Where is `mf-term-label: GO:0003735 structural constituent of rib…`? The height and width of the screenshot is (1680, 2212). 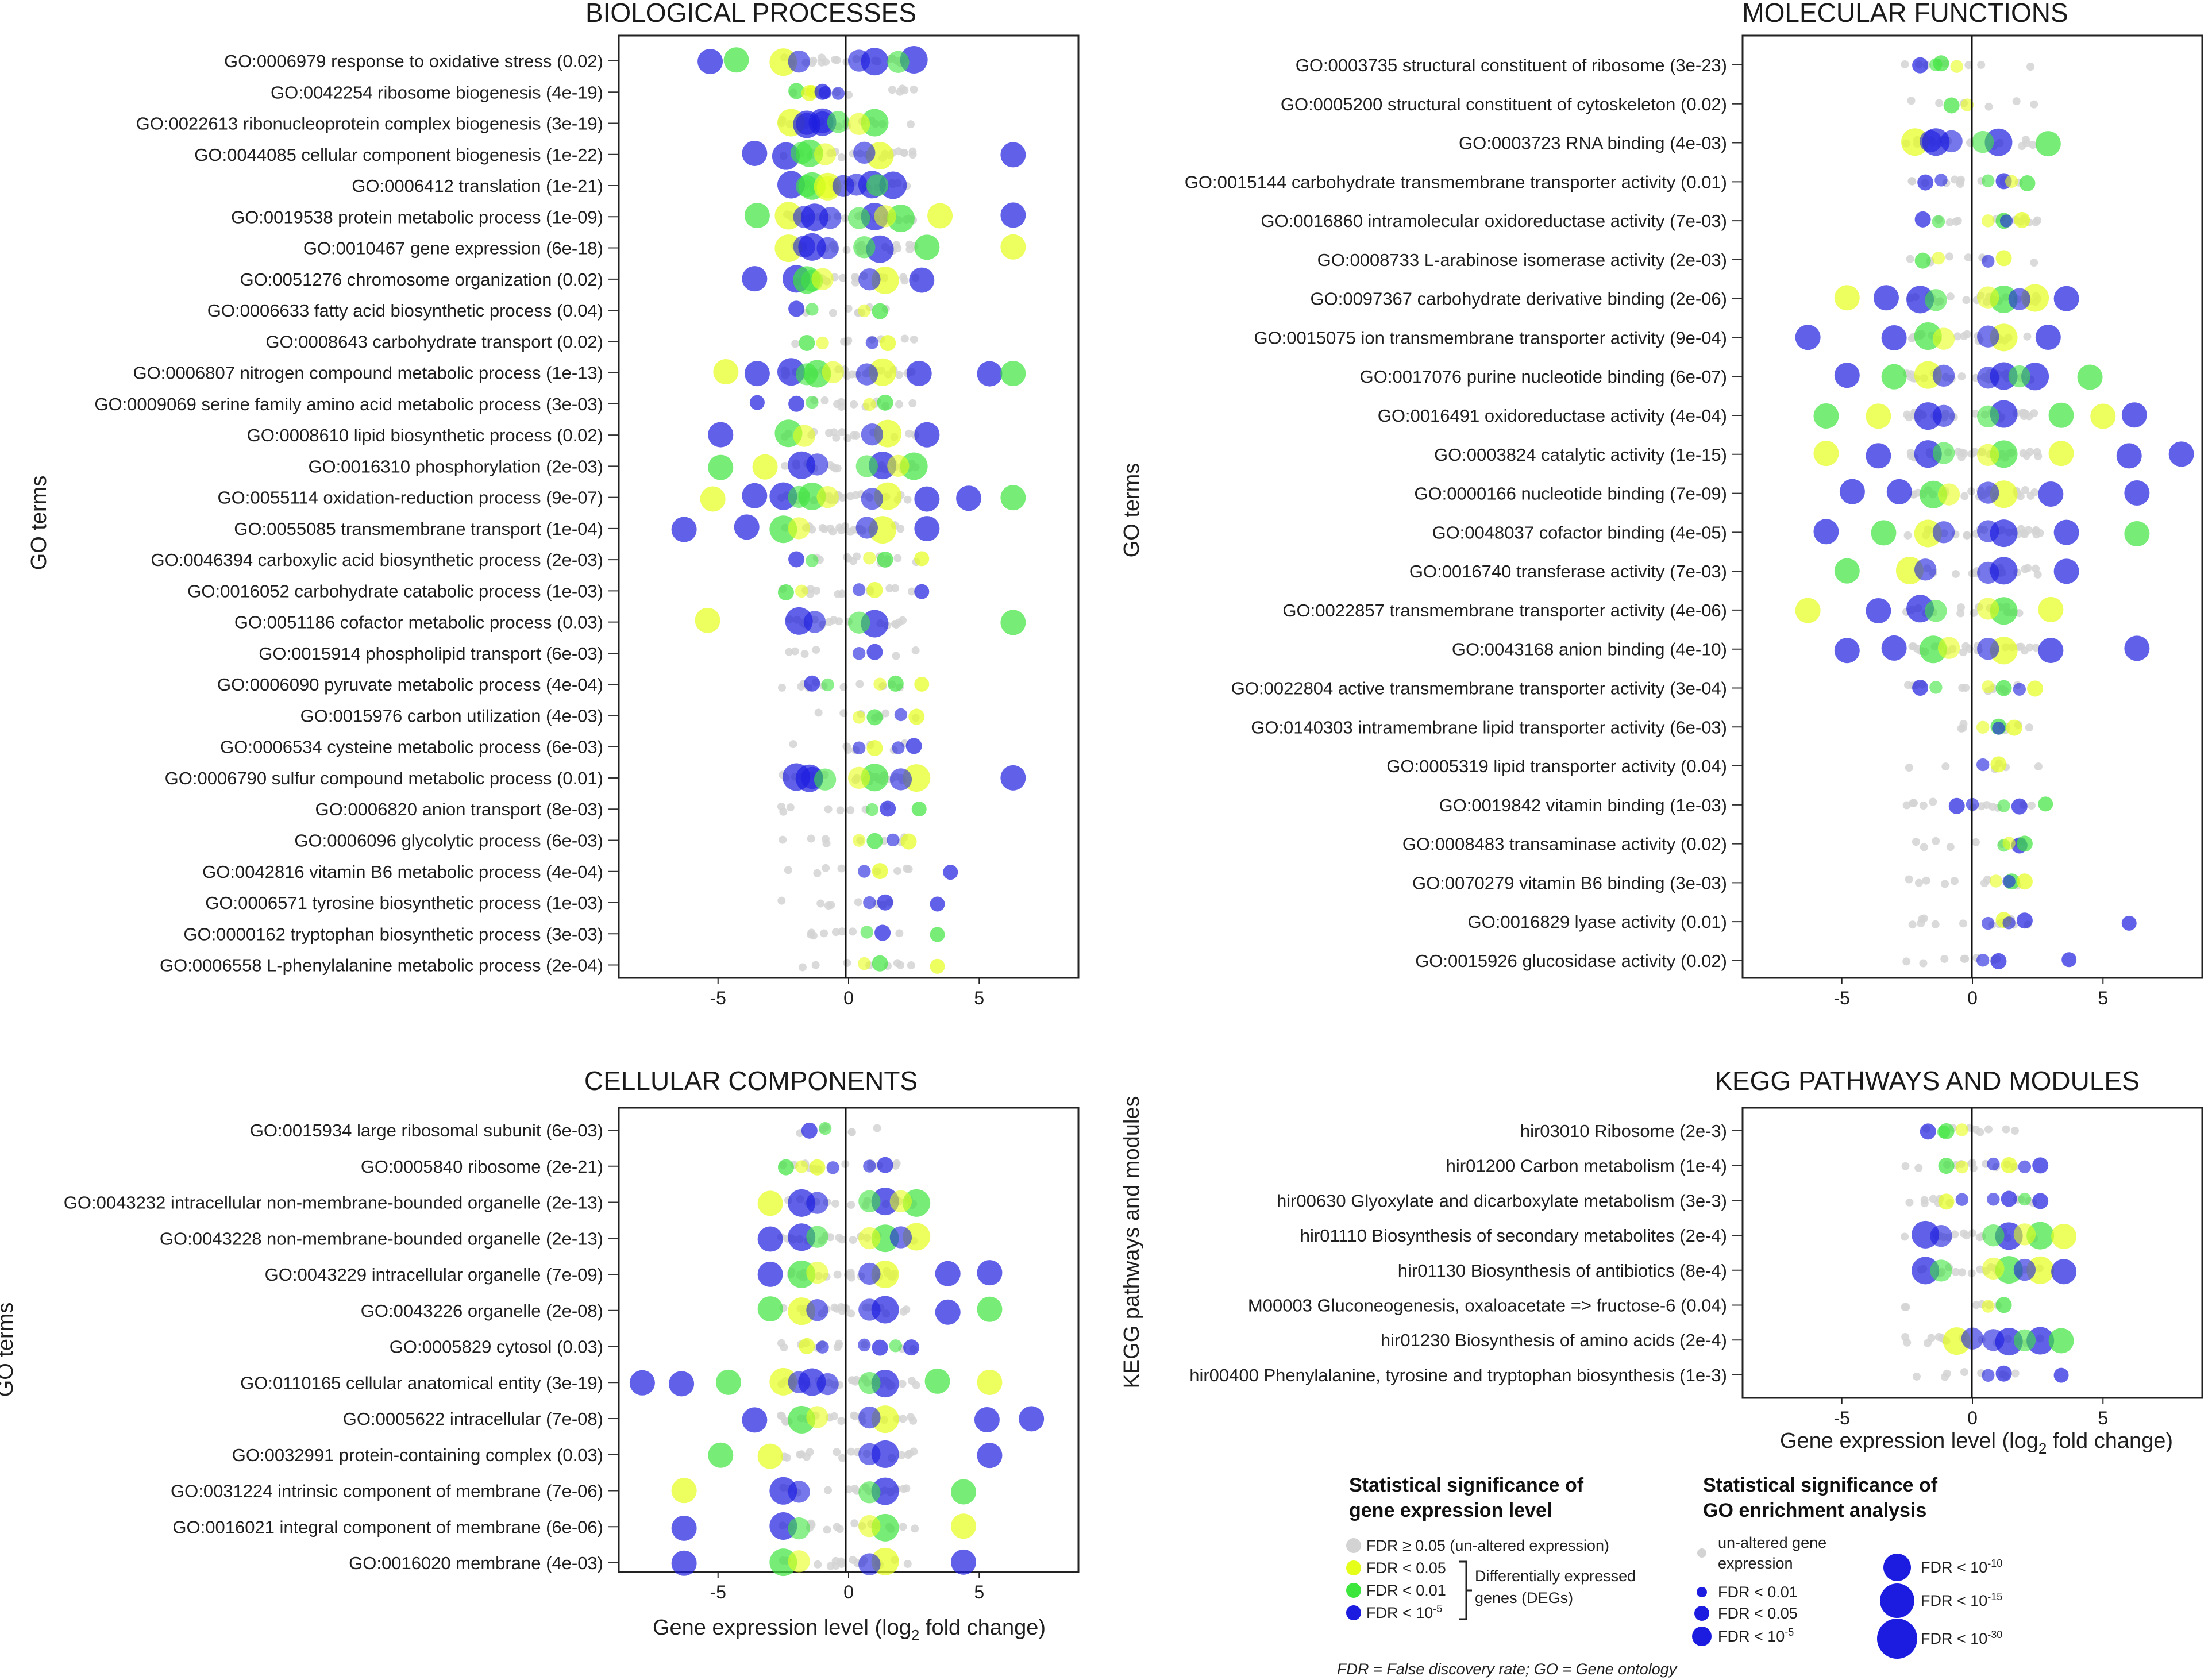
mf-term-label: GO:0003735 structural constituent of rib… is located at coordinates (1511, 65).